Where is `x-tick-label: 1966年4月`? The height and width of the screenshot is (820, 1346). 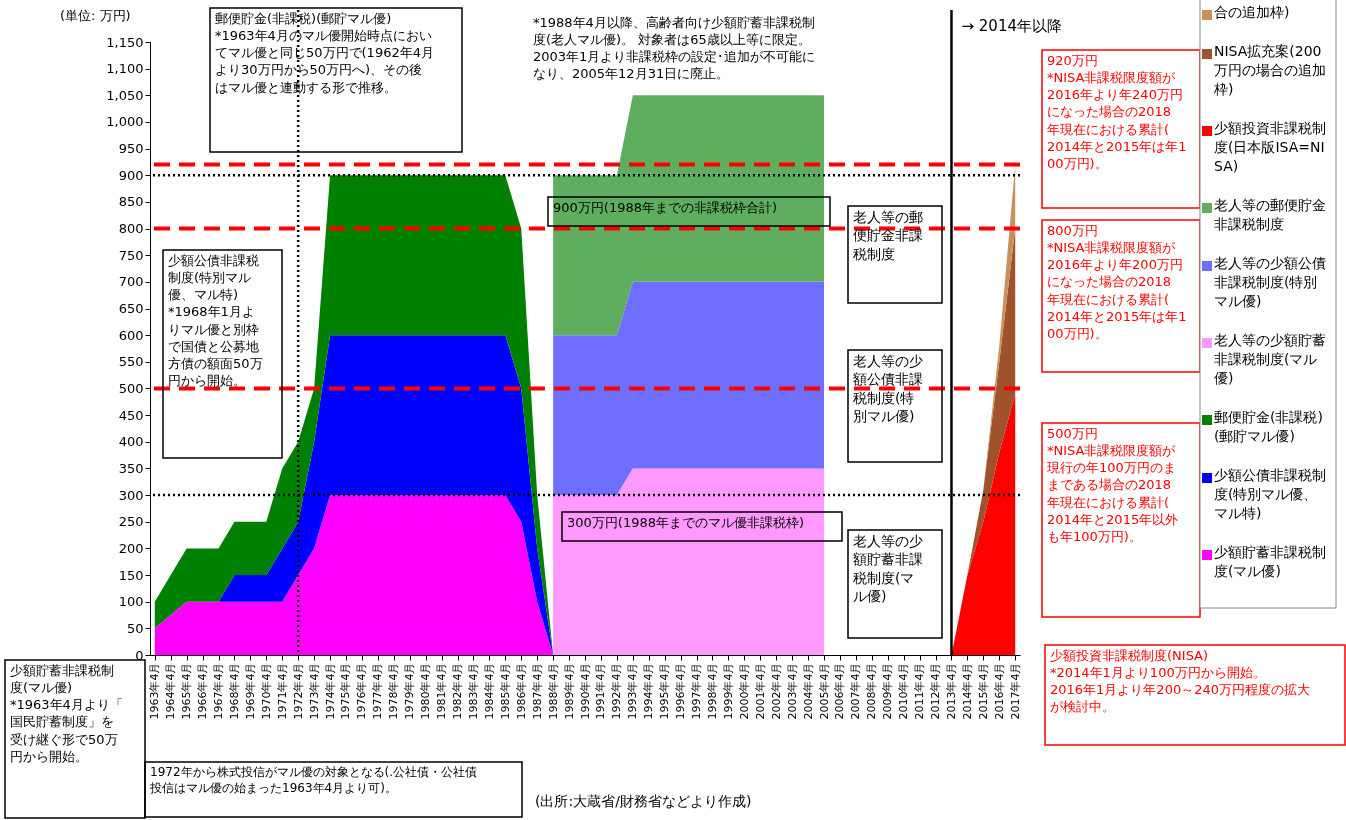
x-tick-label: 1966年4月 is located at coordinates (203, 691).